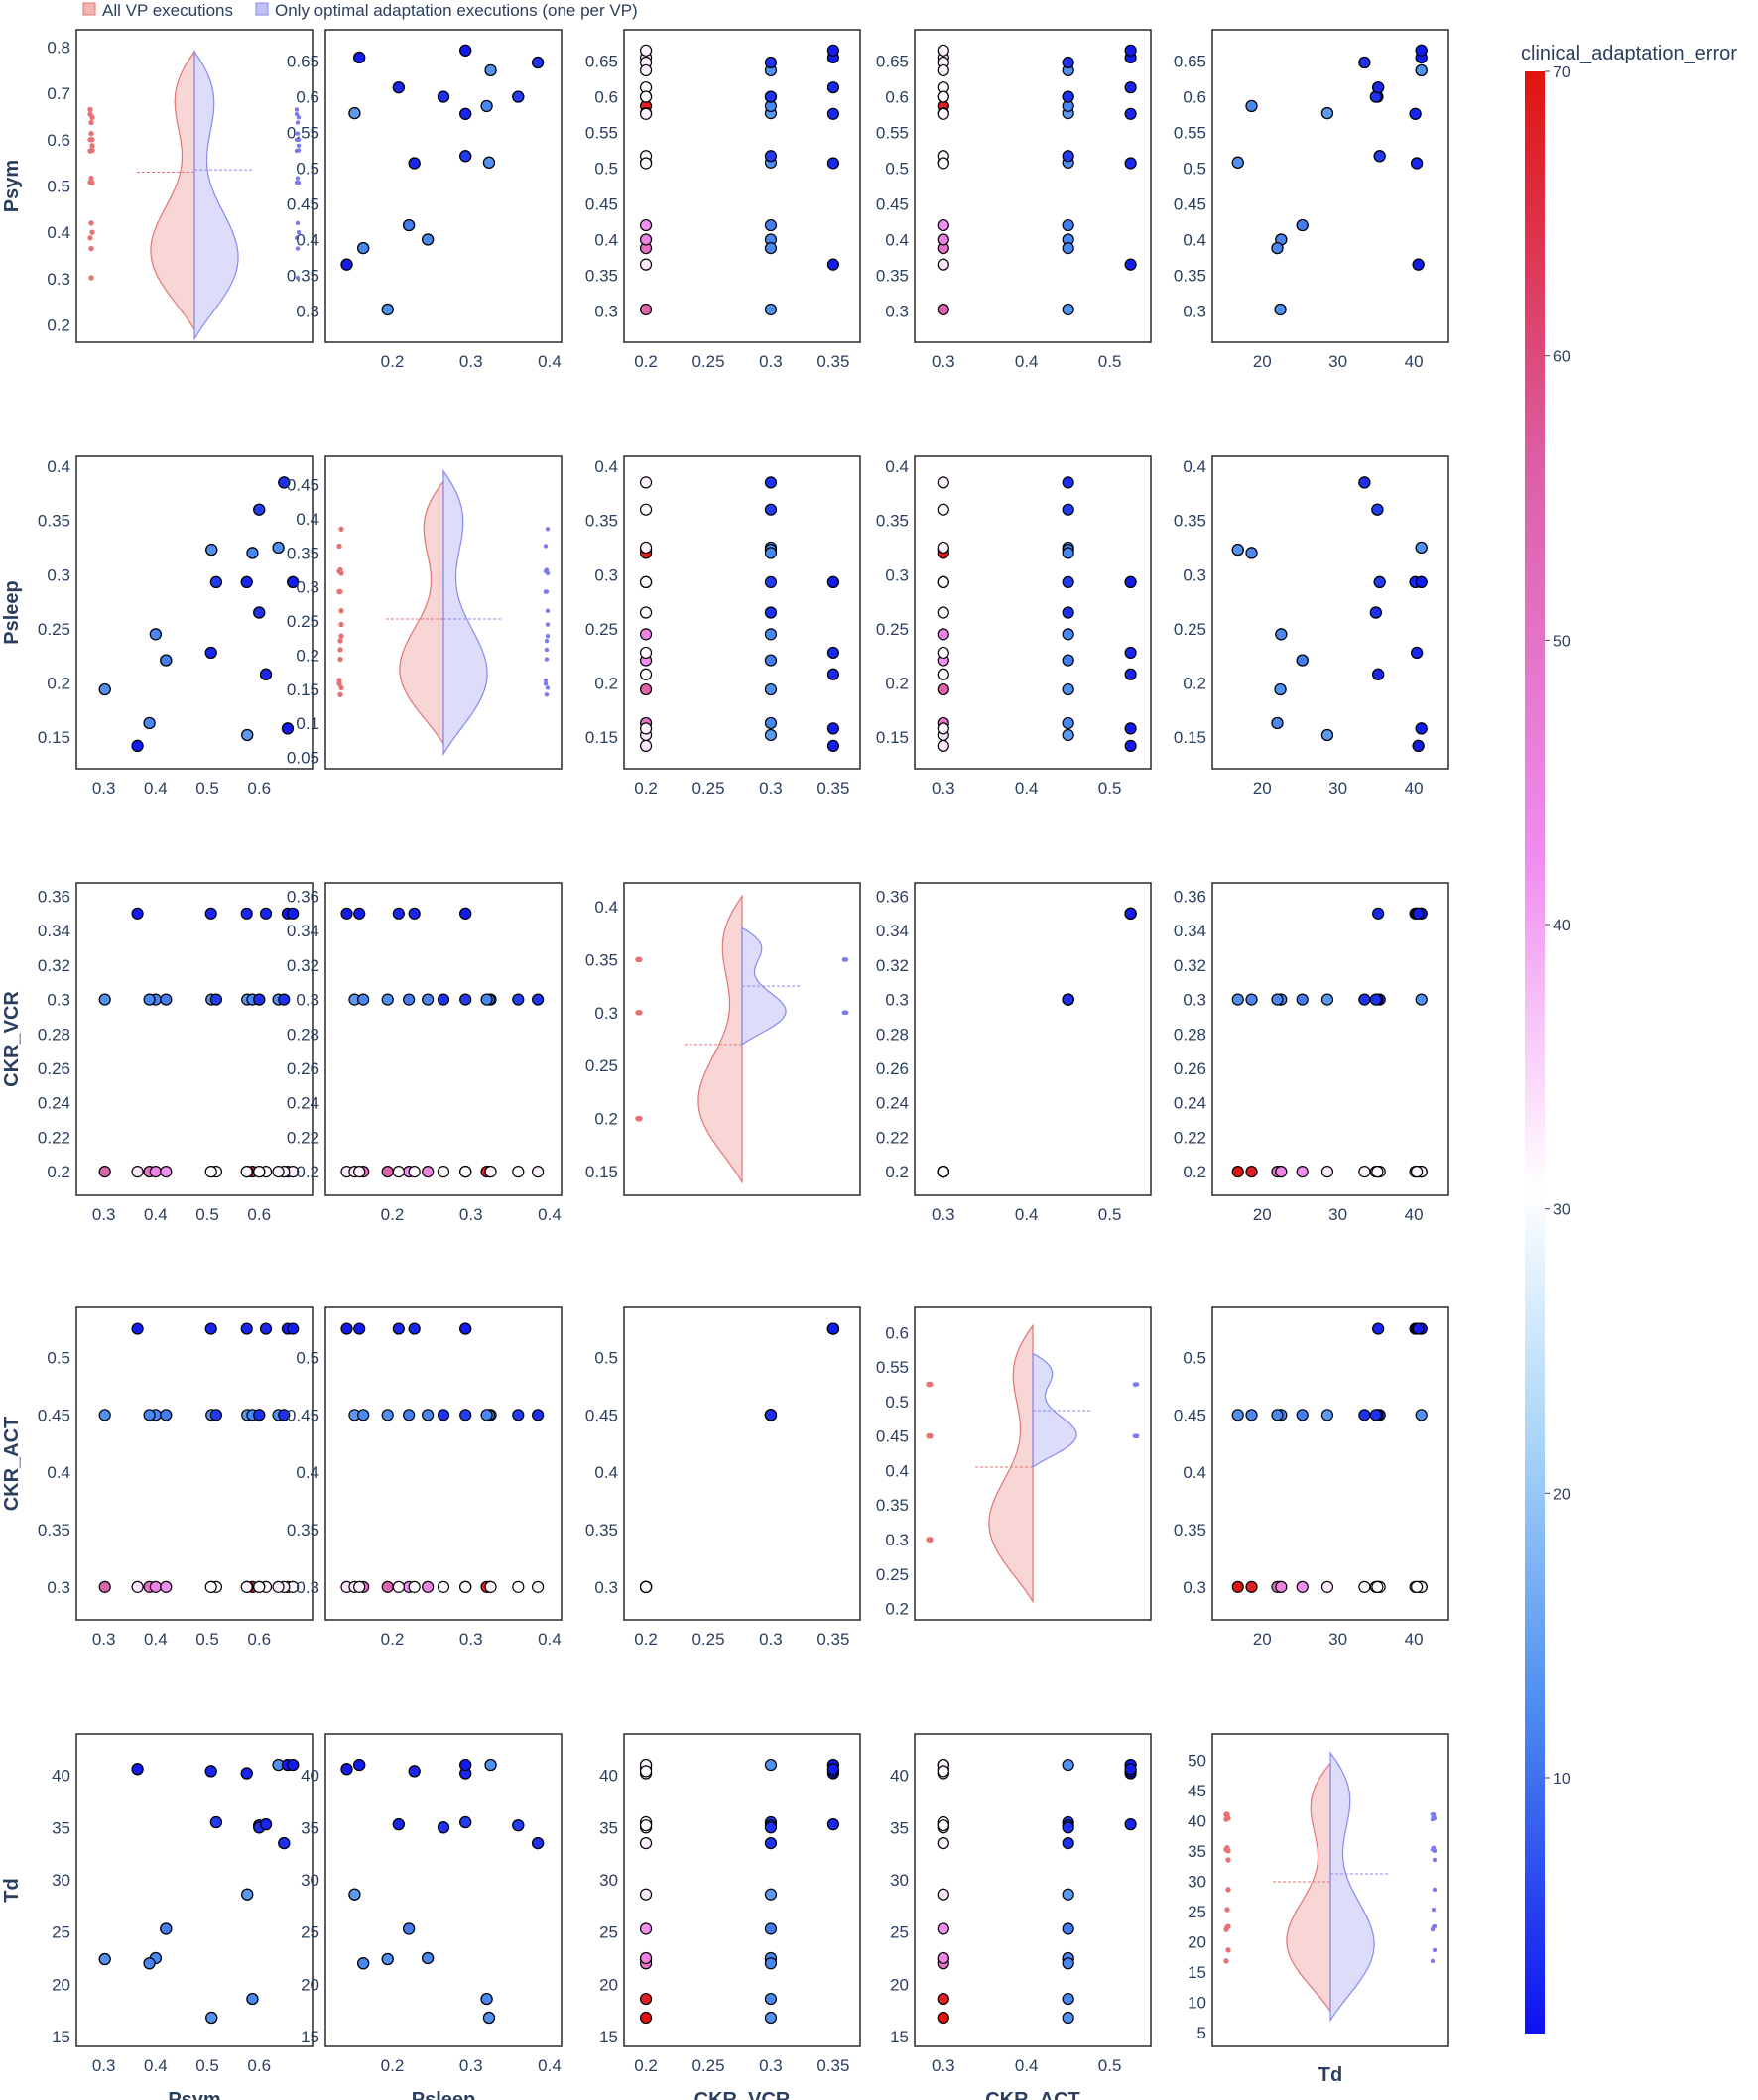  What do you see at coordinates (12, 1465) in the screenshot?
I see `y-axis-title: CKR_ACT` at bounding box center [12, 1465].